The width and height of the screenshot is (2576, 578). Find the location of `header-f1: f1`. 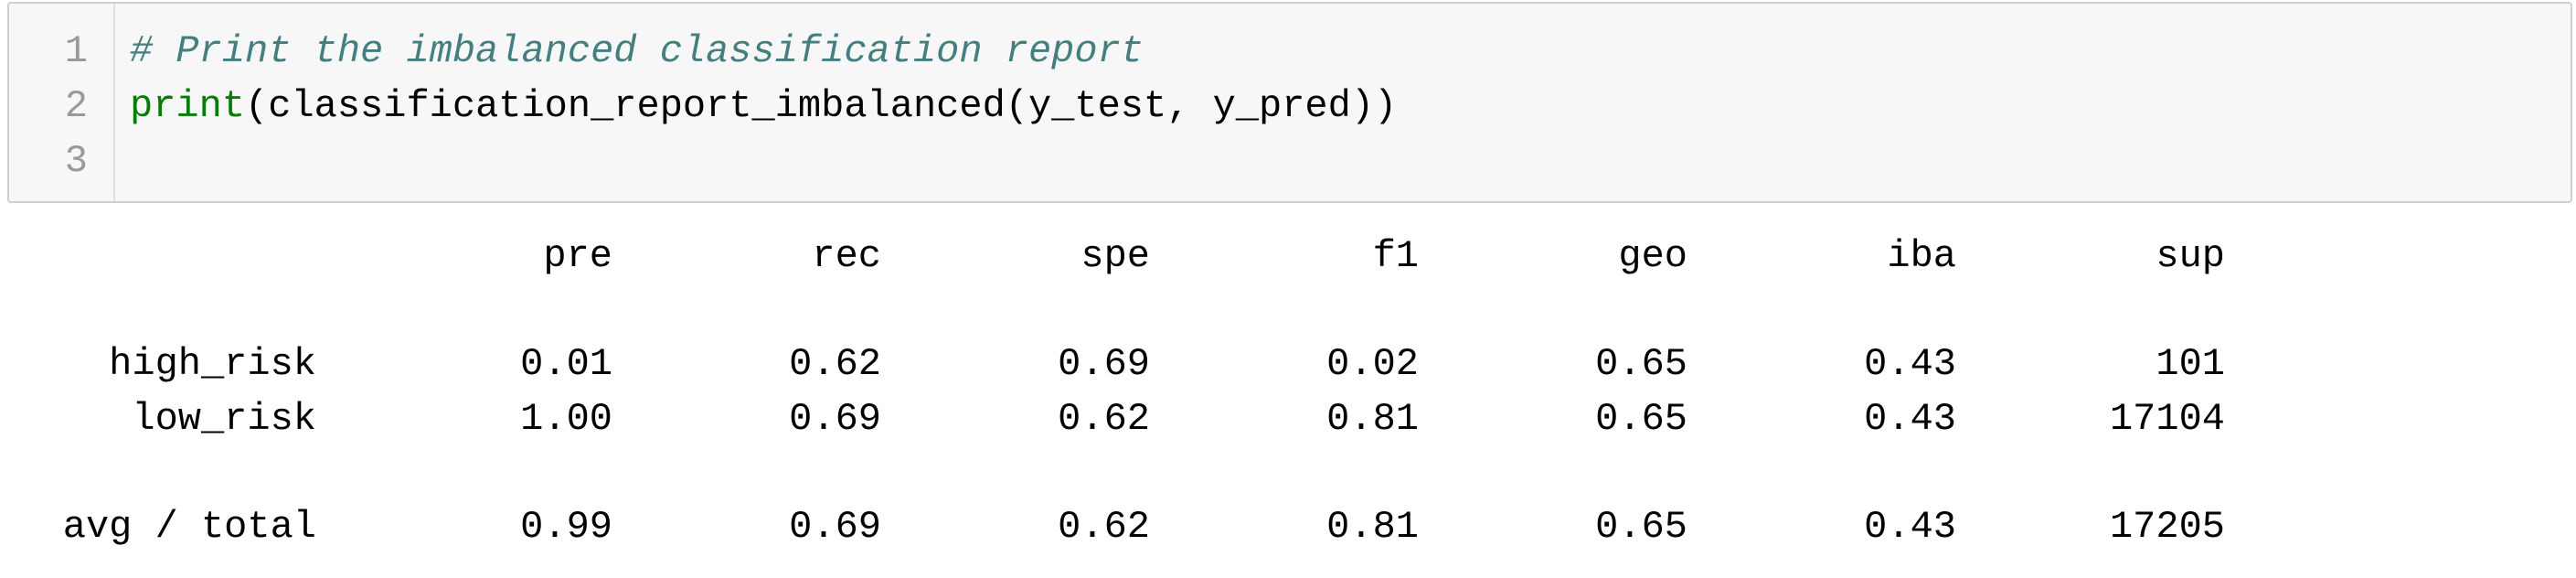

header-f1: f1 is located at coordinates (1395, 256).